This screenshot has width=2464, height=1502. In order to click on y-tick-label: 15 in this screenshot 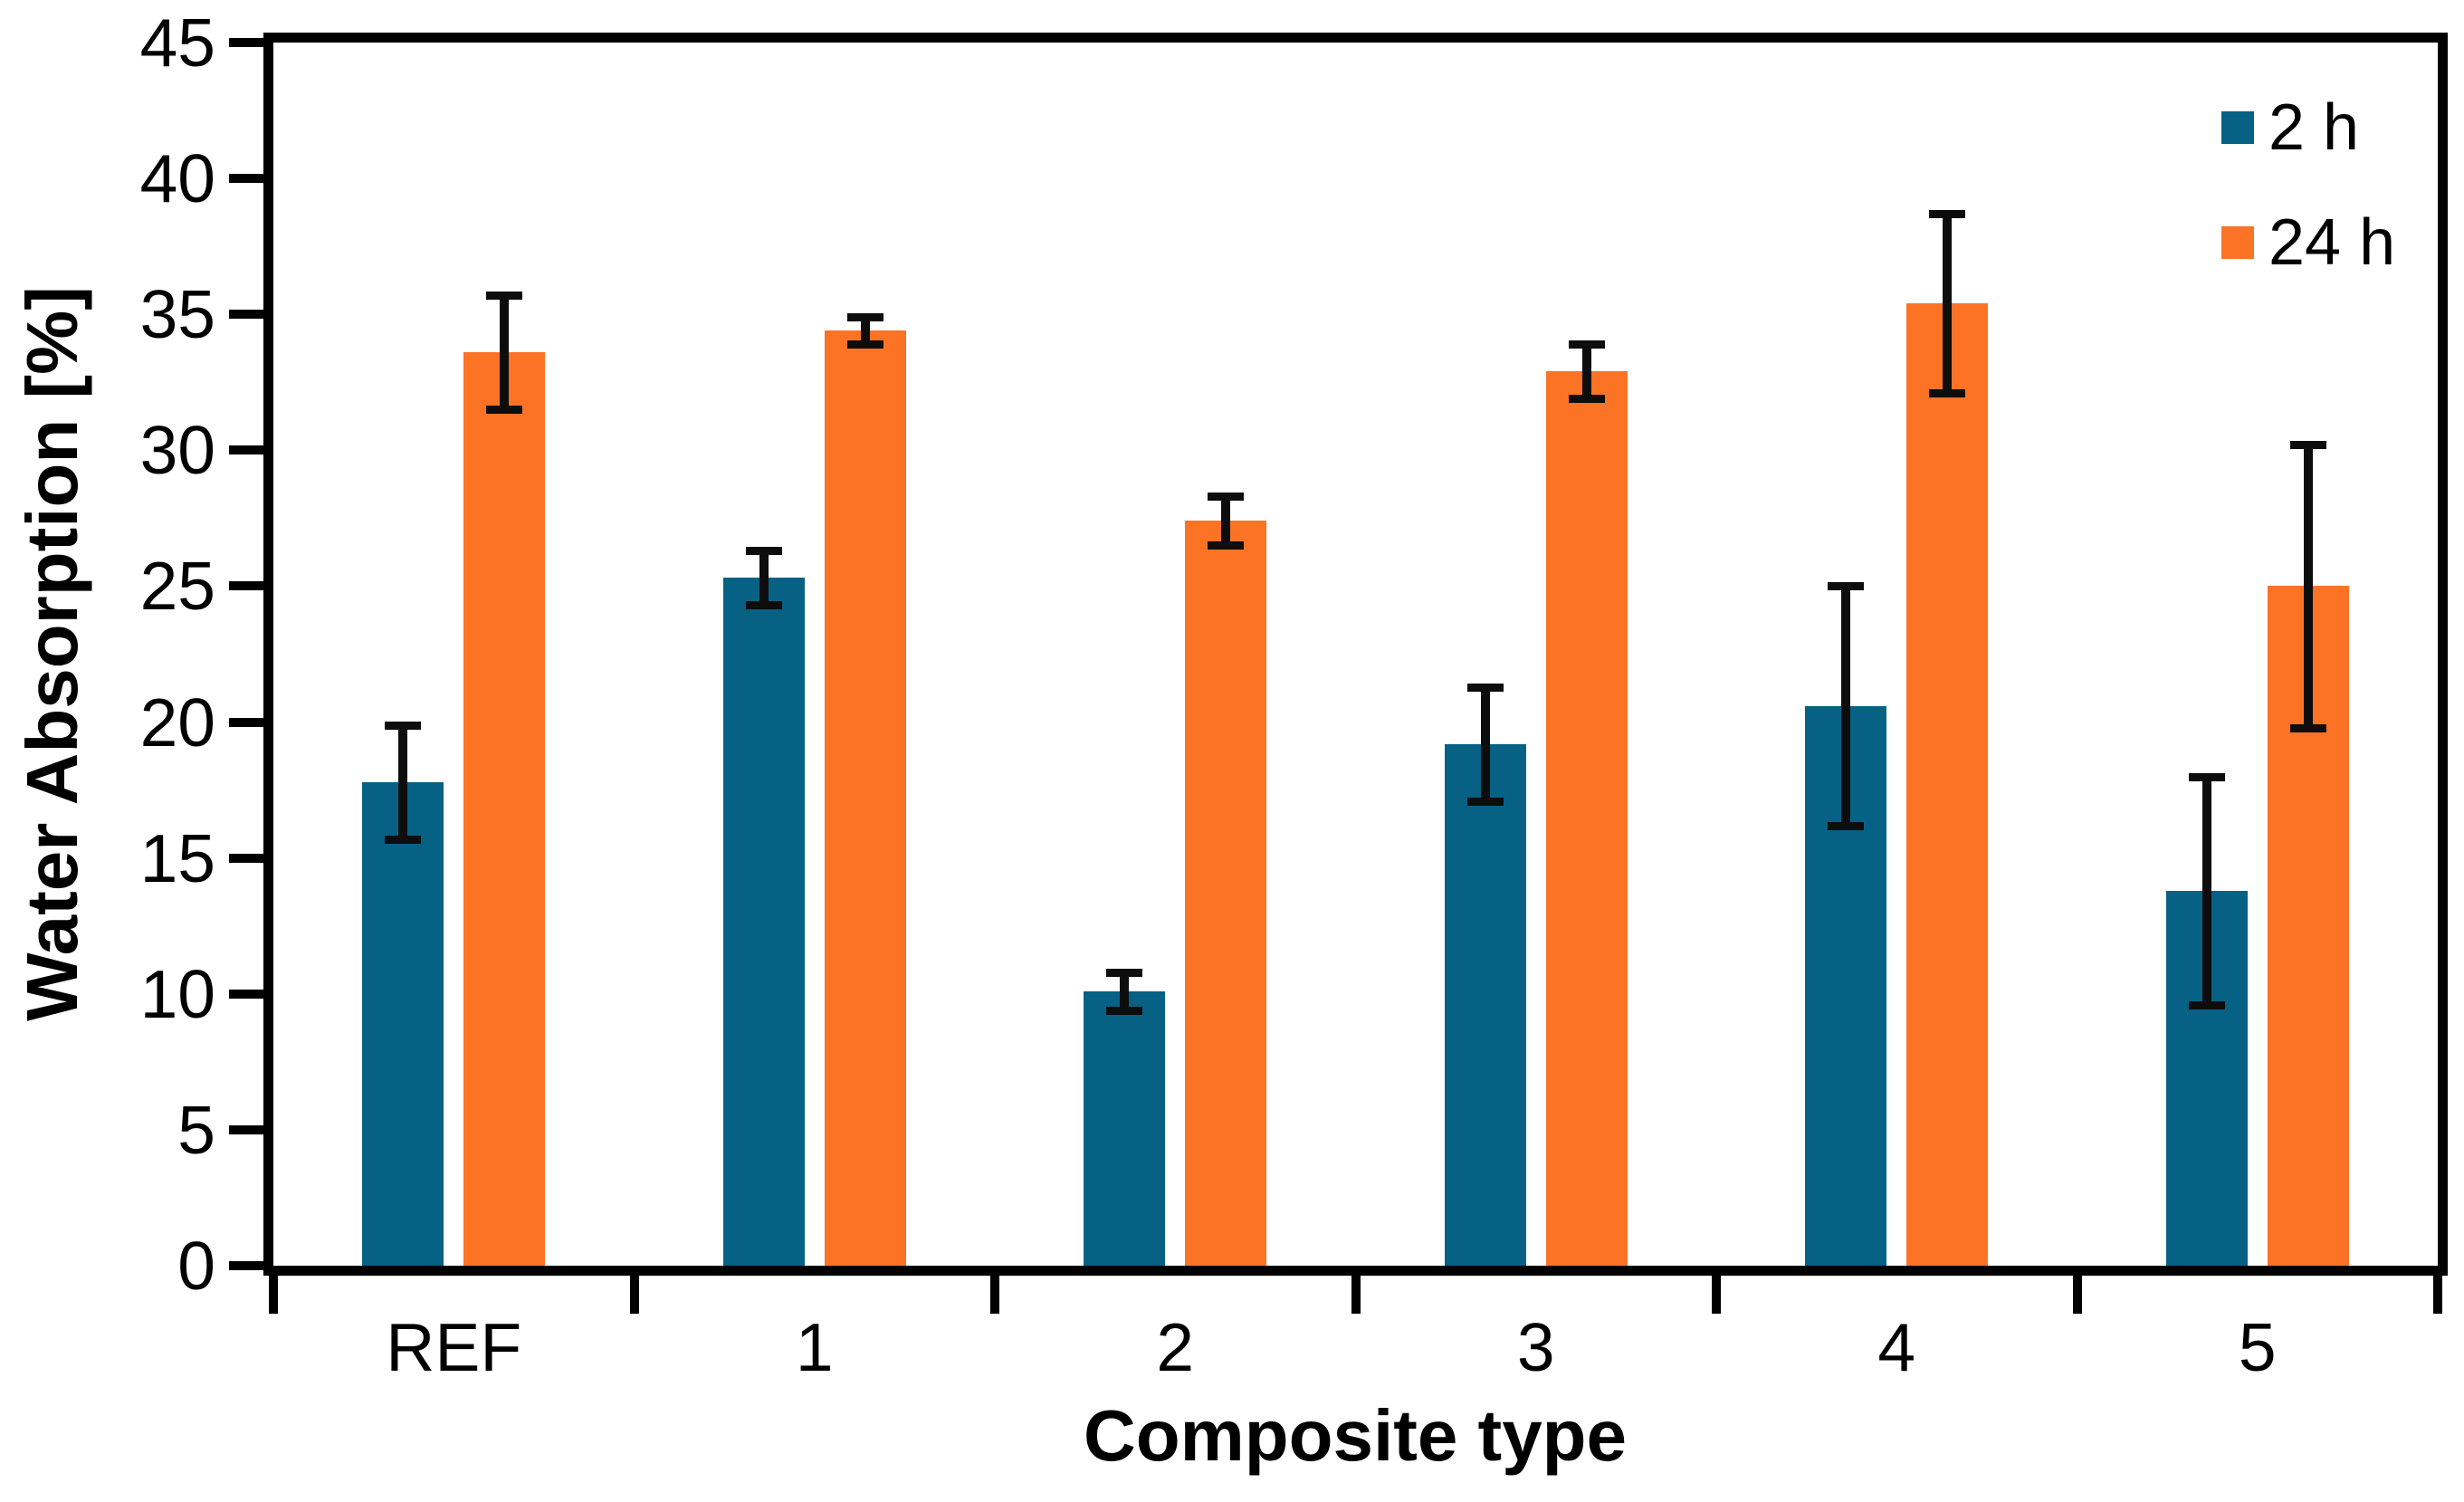, I will do `click(177, 857)`.